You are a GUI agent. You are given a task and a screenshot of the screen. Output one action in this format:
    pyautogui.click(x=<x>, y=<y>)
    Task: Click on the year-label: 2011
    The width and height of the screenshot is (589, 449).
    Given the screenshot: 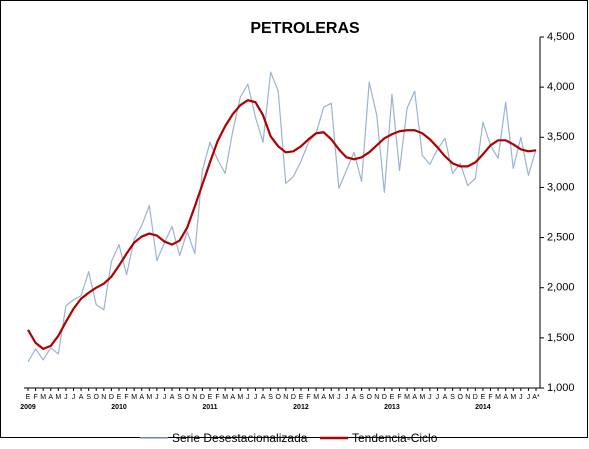 What is the action you would take?
    pyautogui.click(x=209, y=407)
    